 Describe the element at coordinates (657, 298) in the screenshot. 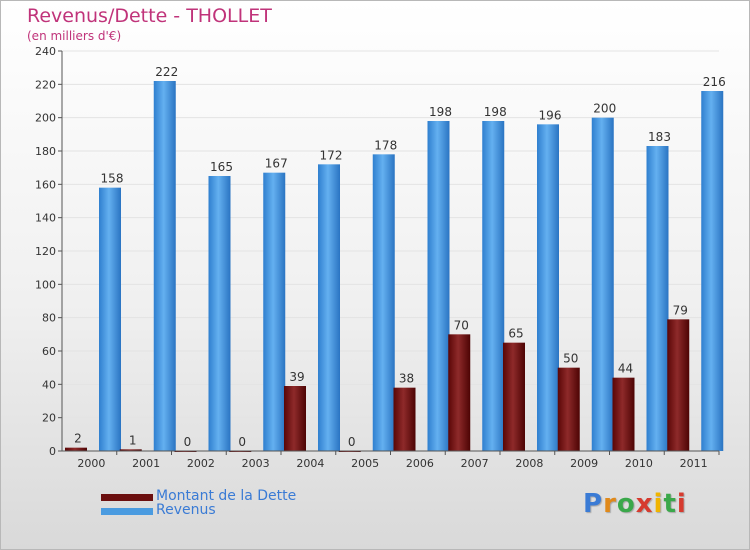

I see `bar-revenus-2010` at that location.